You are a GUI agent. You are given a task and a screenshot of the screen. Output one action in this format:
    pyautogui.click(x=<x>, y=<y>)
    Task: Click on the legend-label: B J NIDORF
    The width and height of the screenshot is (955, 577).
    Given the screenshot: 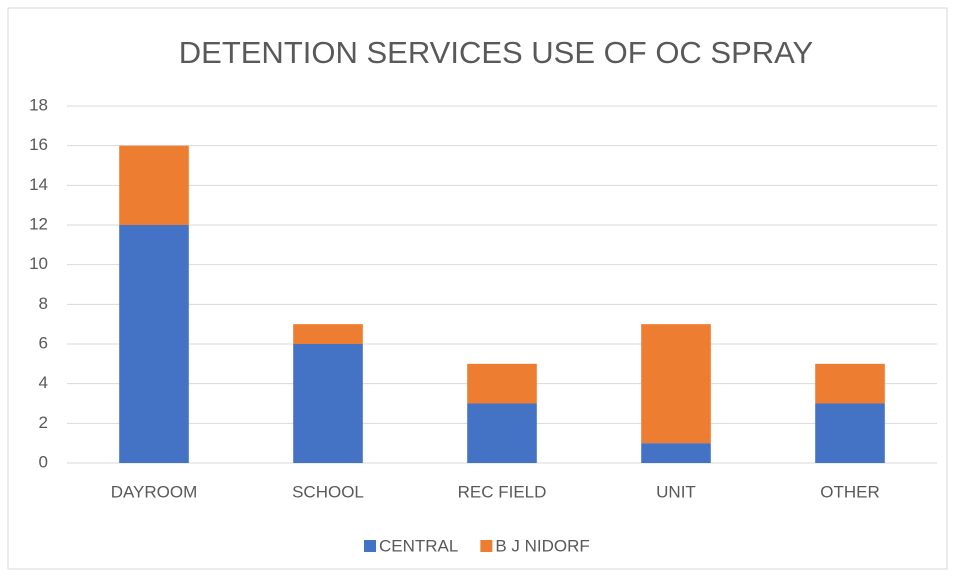 What is the action you would take?
    pyautogui.click(x=542, y=545)
    